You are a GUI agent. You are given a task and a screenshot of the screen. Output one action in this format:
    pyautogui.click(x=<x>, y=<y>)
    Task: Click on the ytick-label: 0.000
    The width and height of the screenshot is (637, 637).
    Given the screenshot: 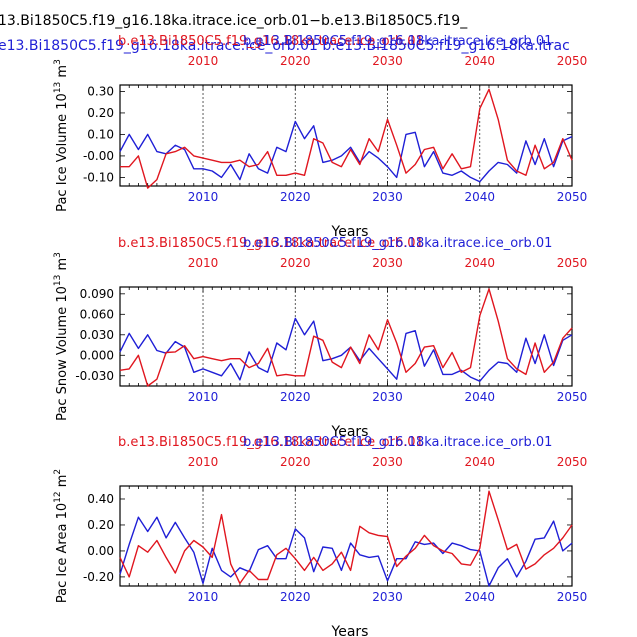 What is the action you would take?
    pyautogui.click(x=97, y=355)
    